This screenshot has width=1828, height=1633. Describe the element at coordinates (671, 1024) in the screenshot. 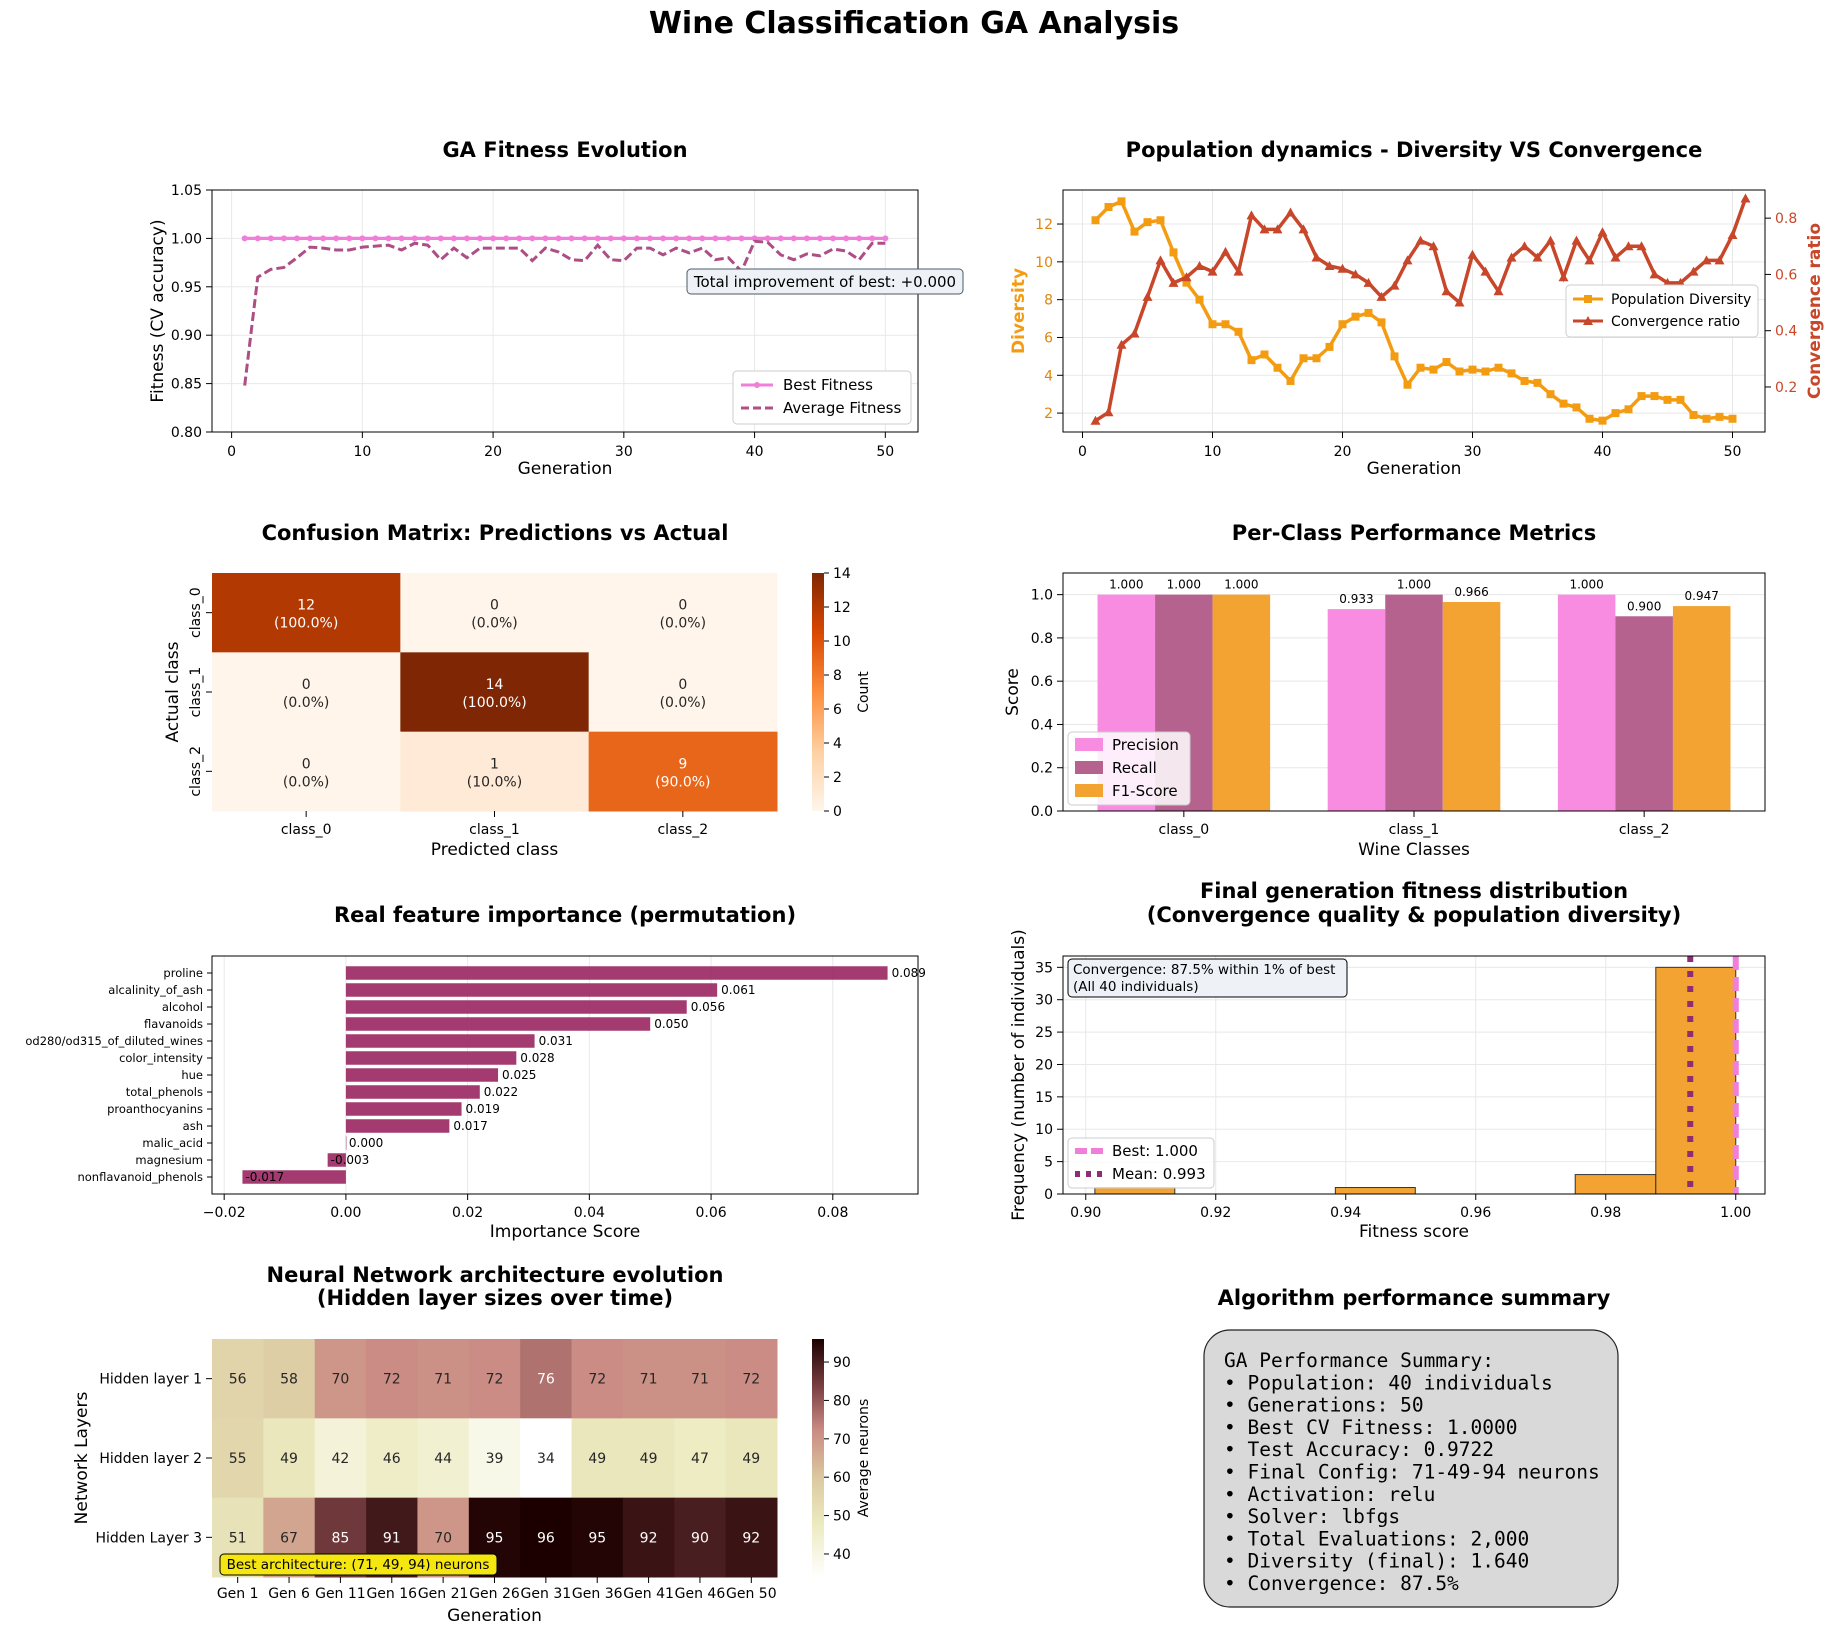

I see `bar-value-label: 0.050` at that location.